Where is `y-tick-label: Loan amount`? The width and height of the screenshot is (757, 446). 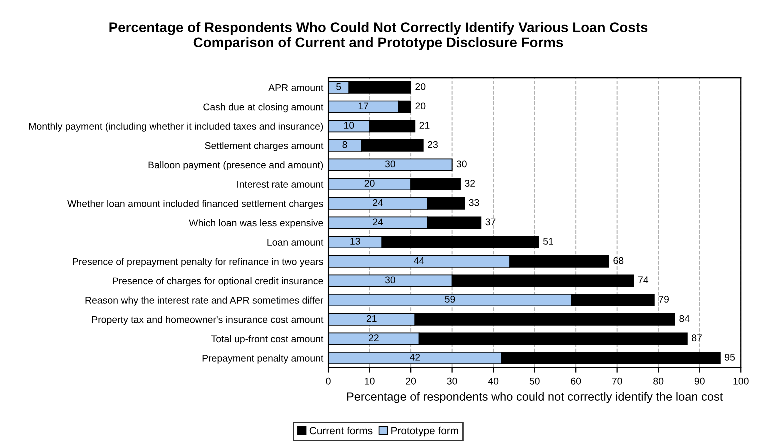 y-tick-label: Loan amount is located at coordinates (296, 242).